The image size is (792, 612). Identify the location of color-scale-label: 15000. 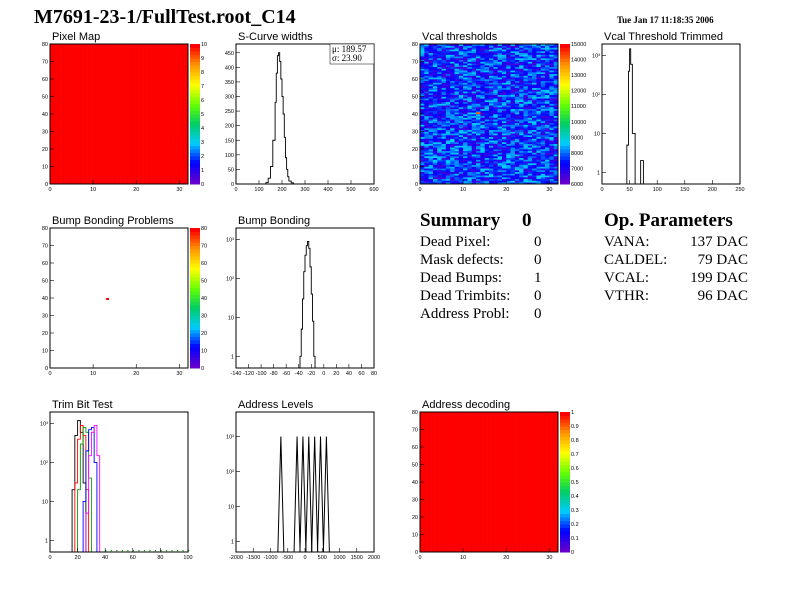
(578, 45).